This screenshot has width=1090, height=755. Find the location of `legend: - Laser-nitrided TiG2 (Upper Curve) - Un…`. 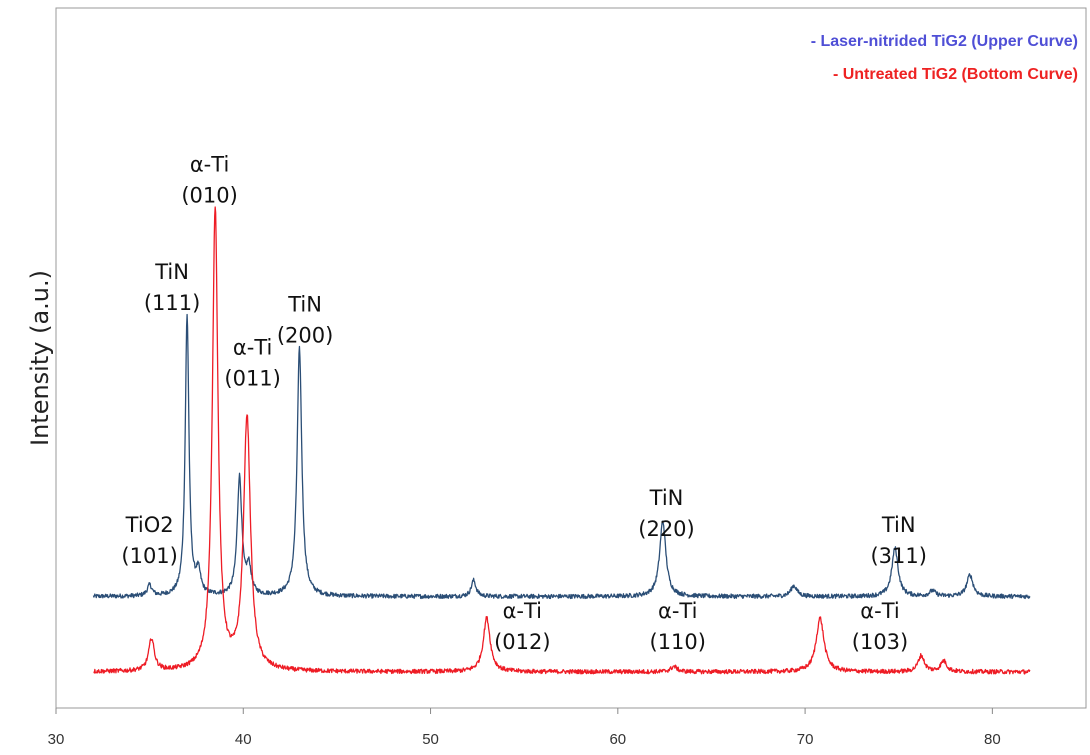

legend: - Laser-nitrided TiG2 (Upper Curve) - Un… is located at coordinates (944, 58).